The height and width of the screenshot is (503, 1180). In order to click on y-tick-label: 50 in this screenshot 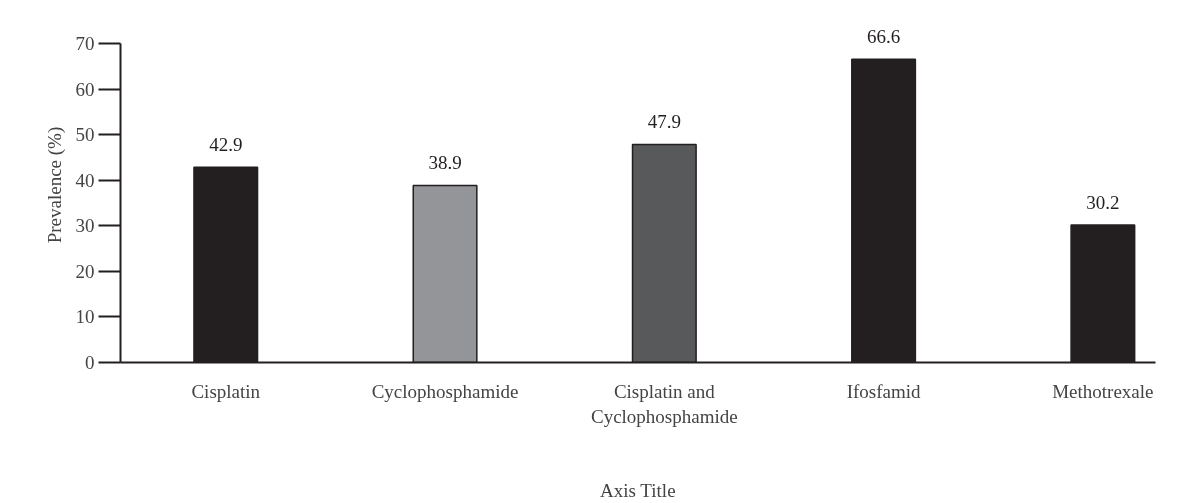, I will do `click(85, 135)`.